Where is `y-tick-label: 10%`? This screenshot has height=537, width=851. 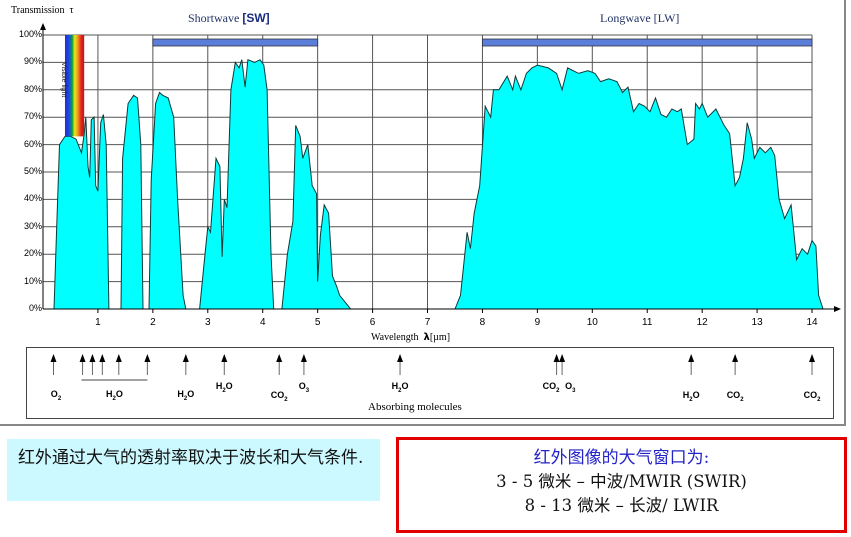 y-tick-label: 10% is located at coordinates (32, 280).